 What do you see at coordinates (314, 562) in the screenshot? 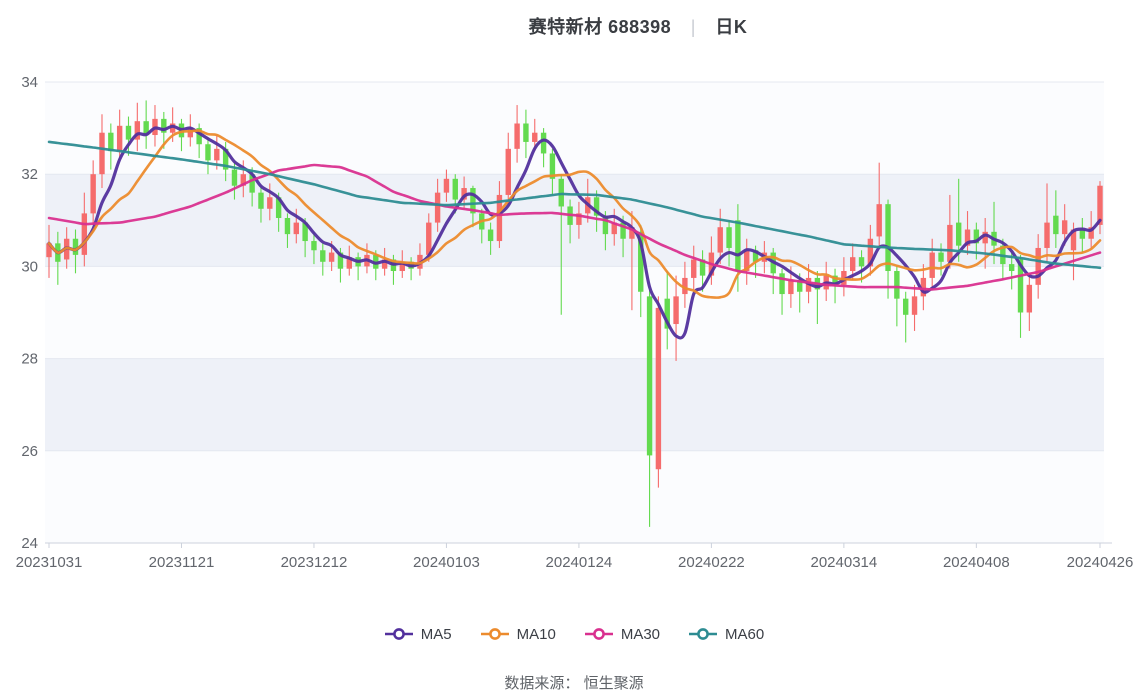
I see `x-axis-label: 20231212` at bounding box center [314, 562].